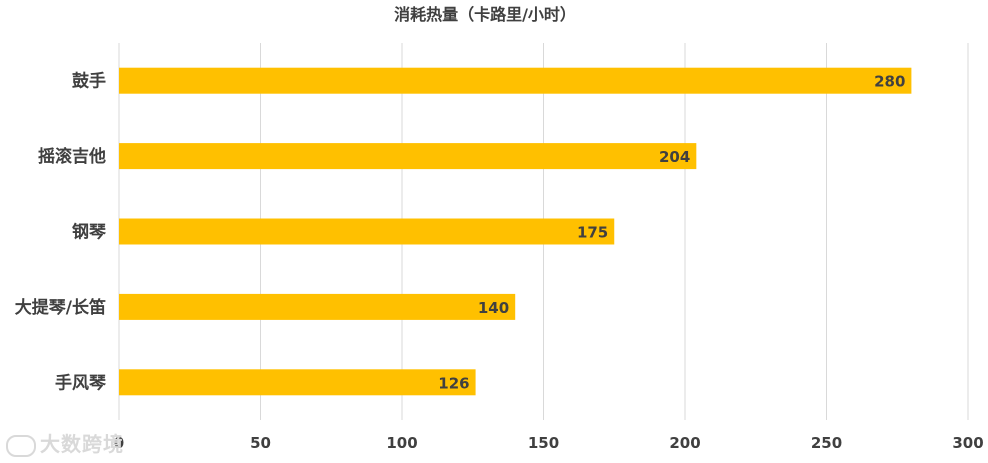 The height and width of the screenshot is (463, 988). What do you see at coordinates (453, 383) in the screenshot?
I see `data-label: 126` at bounding box center [453, 383].